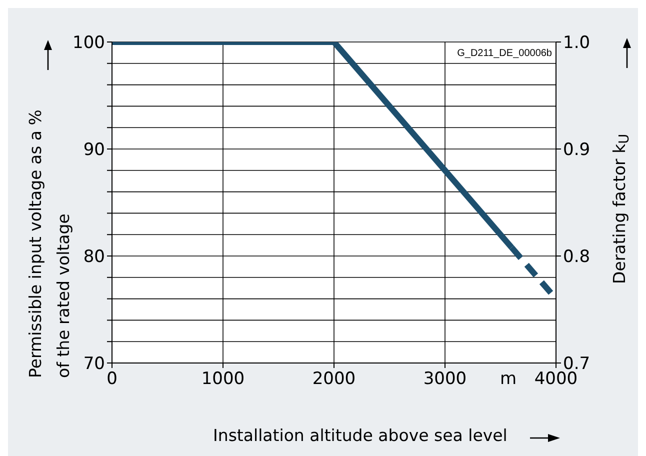 This screenshot has width=646, height=456. What do you see at coordinates (334, 379) in the screenshot?
I see `x-tick-label: 2000` at bounding box center [334, 379].